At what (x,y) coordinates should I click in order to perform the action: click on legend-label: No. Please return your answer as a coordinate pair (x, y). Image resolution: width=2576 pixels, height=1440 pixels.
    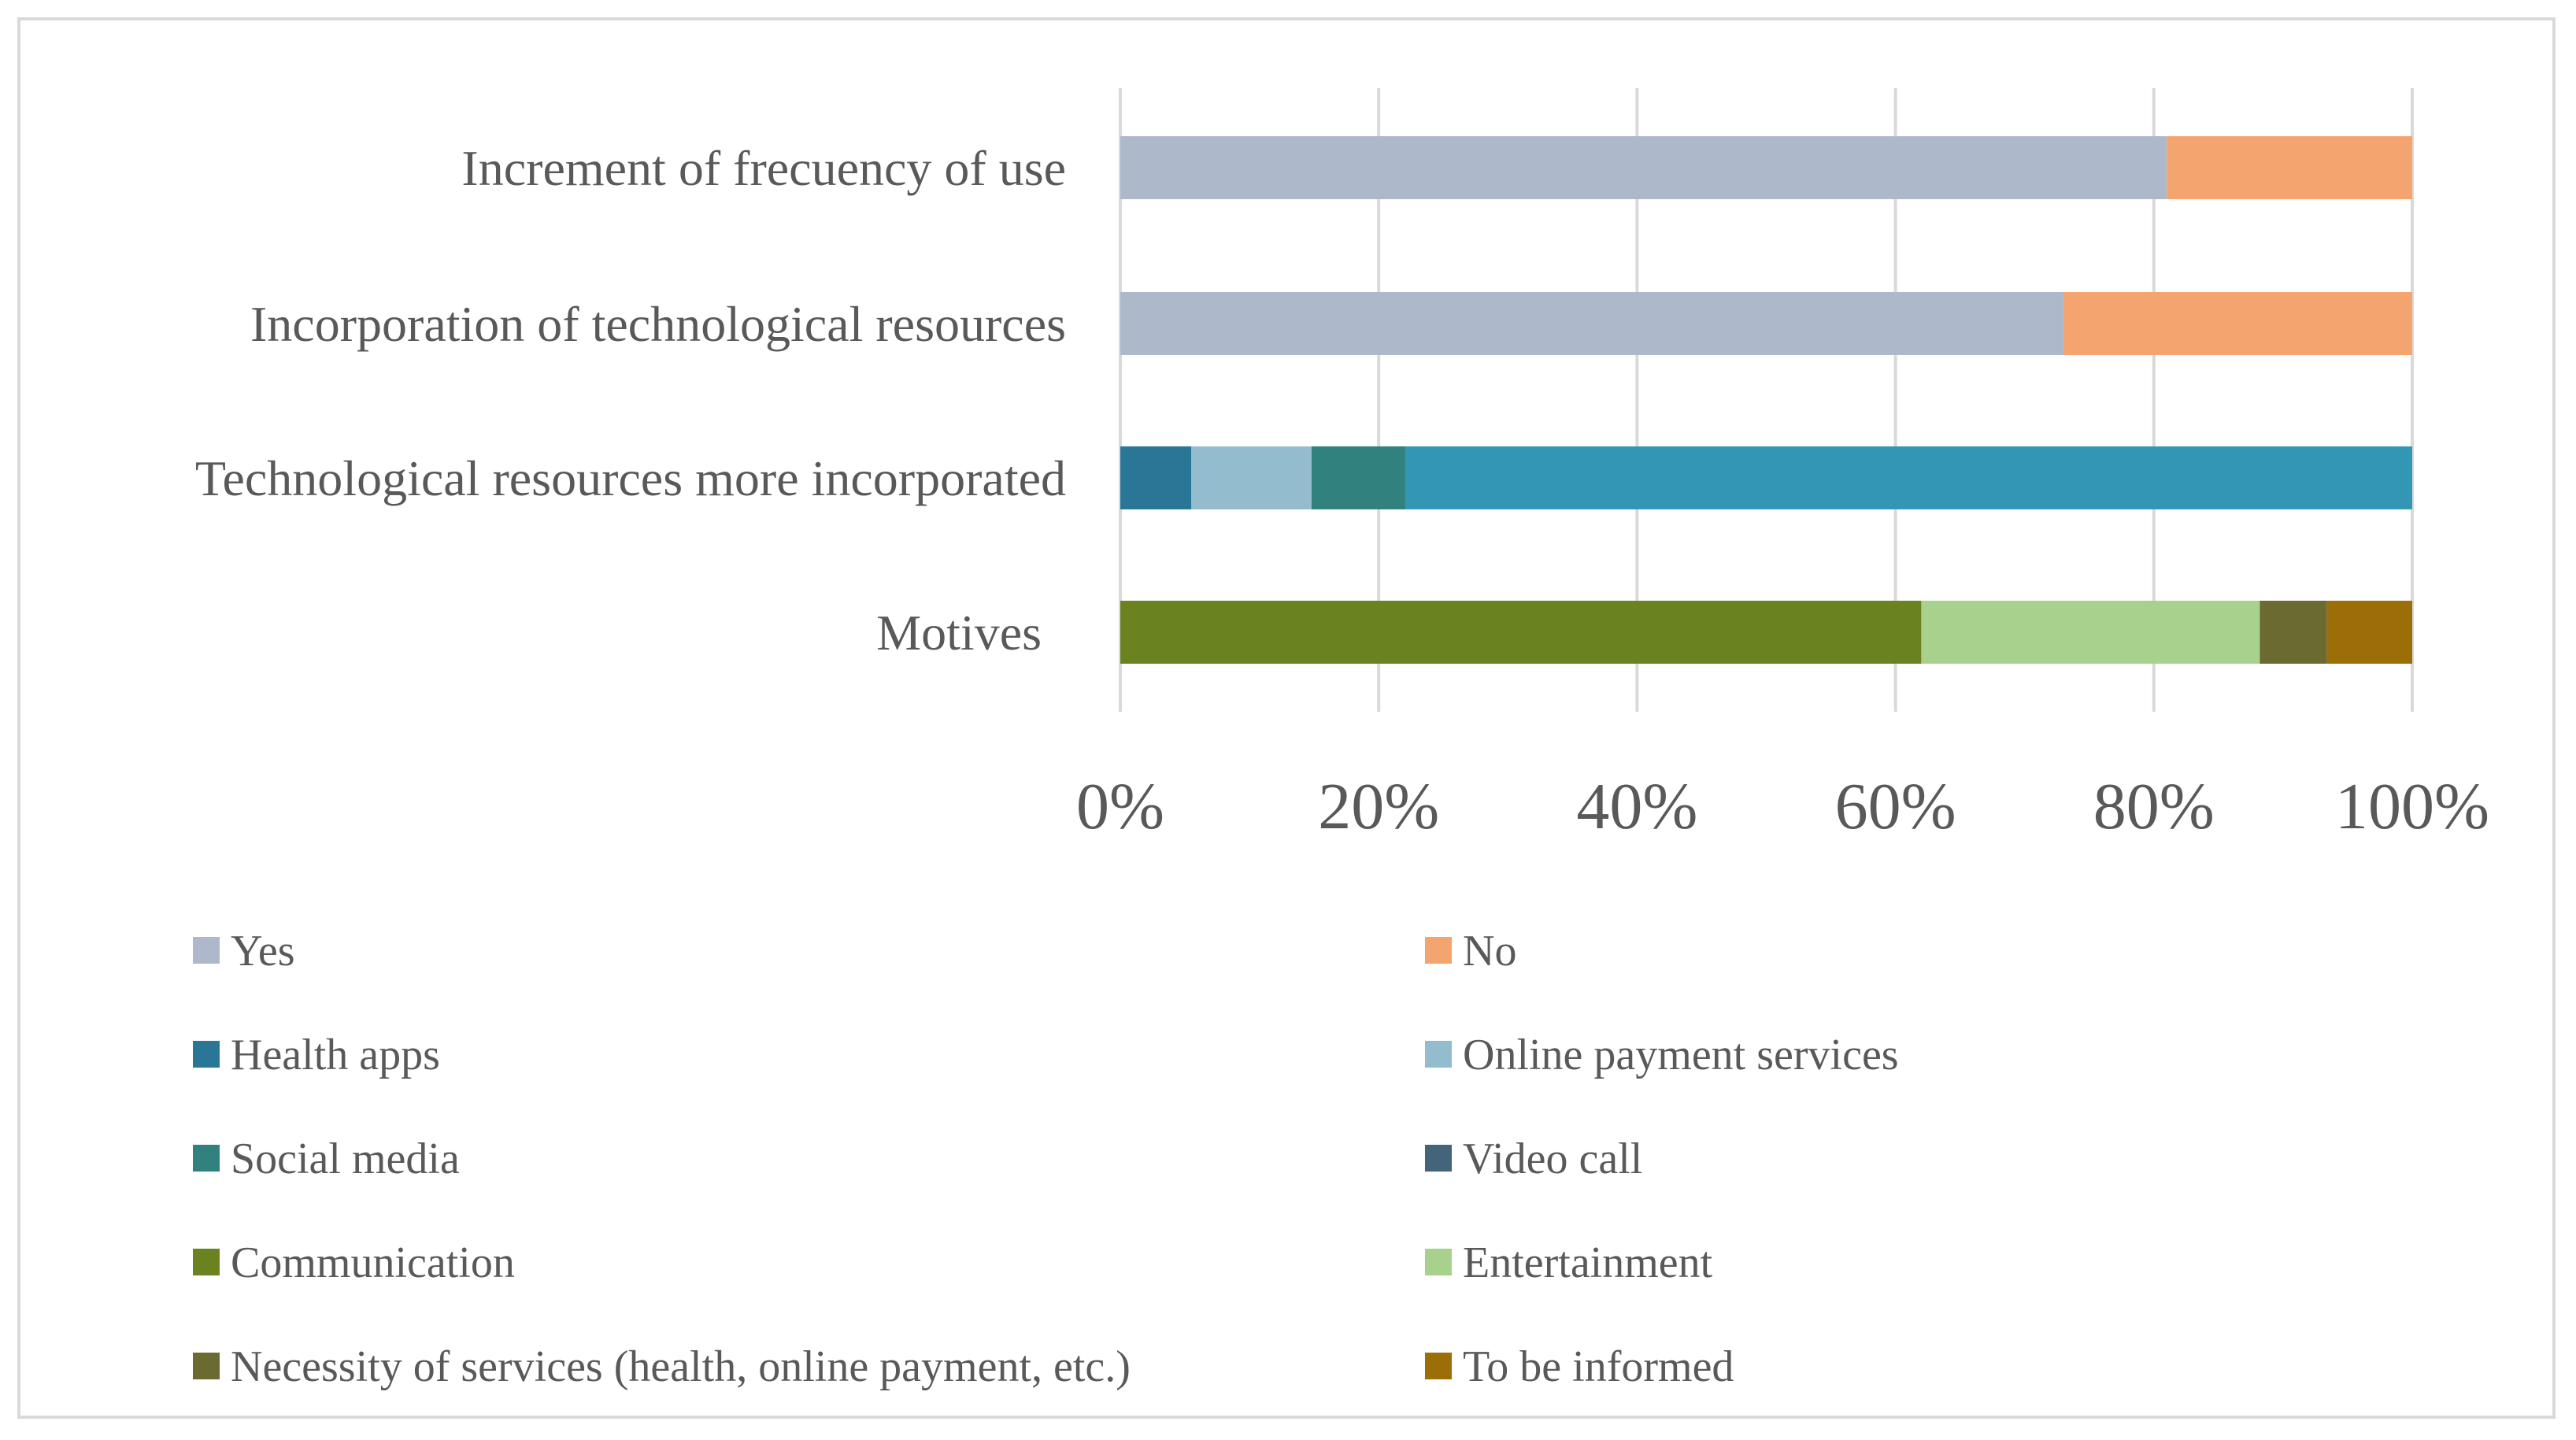
    Looking at the image, I should click on (1489, 951).